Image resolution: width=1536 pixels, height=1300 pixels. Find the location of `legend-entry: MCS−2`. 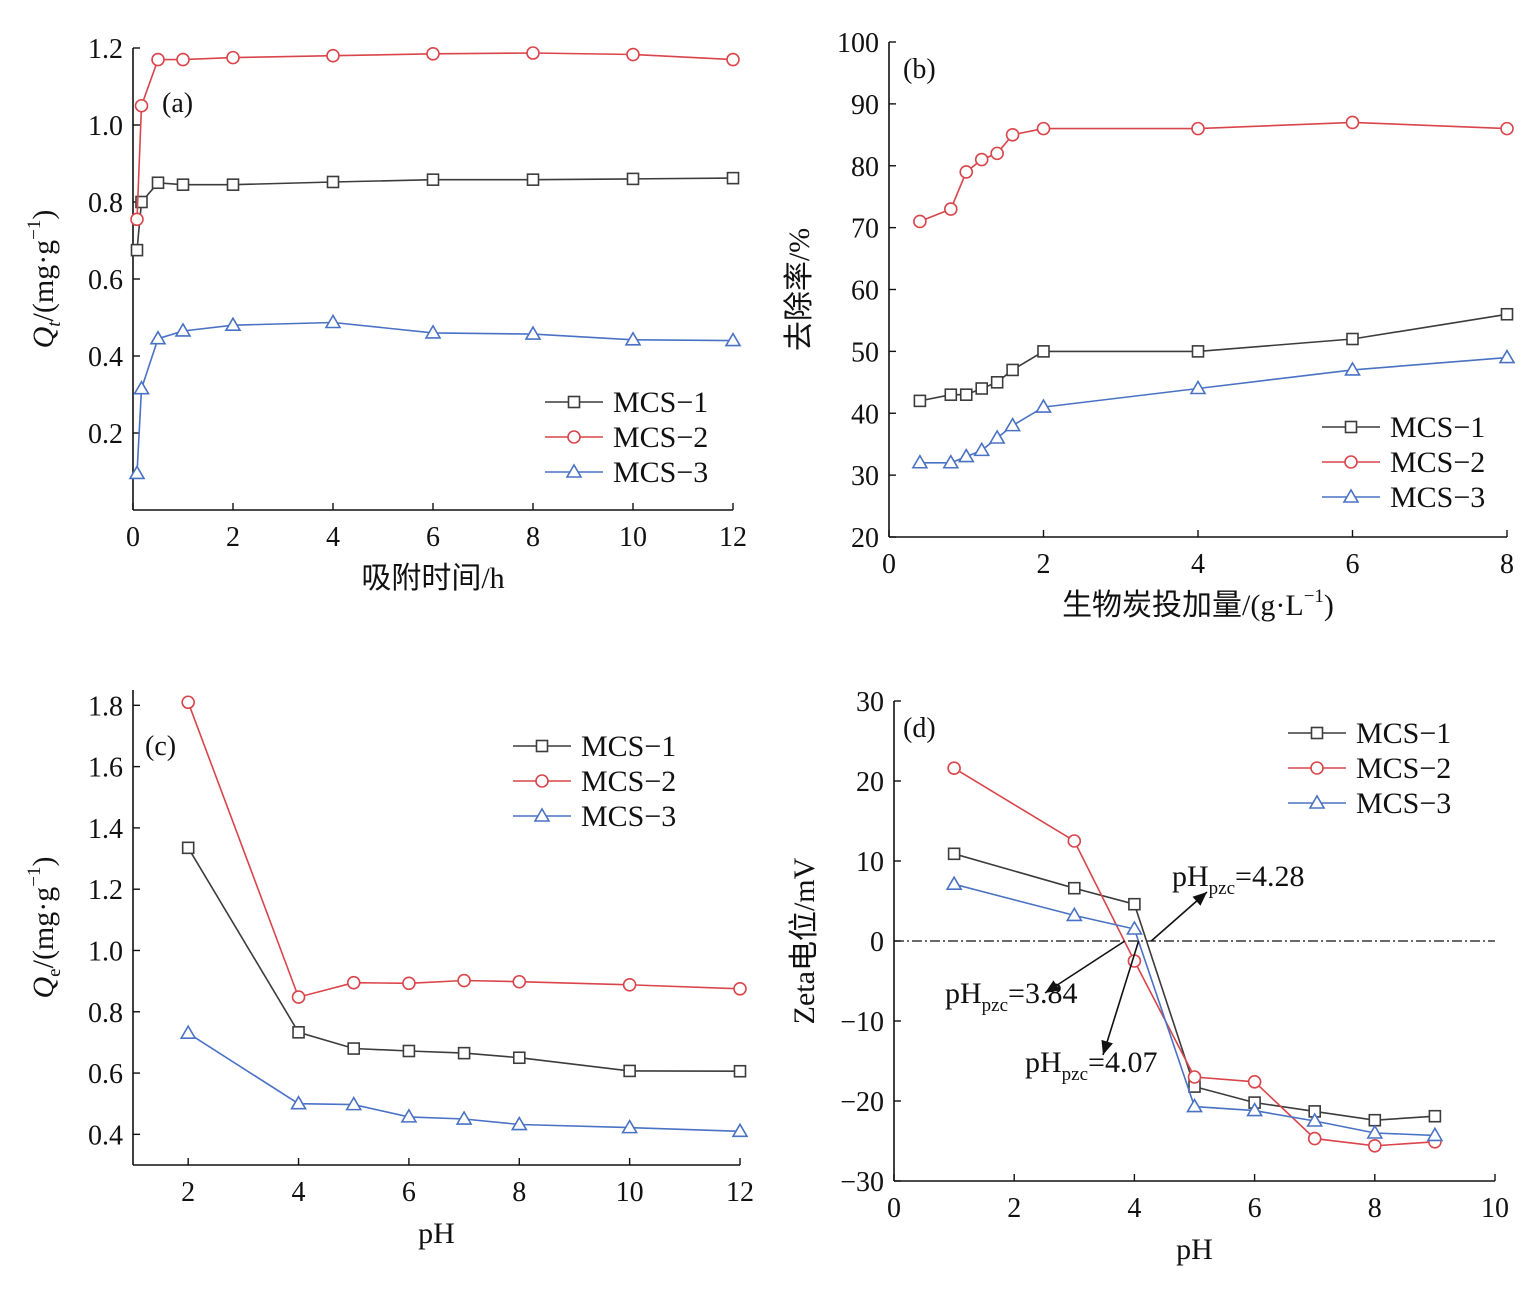

legend-entry: MCS−2 is located at coordinates (626, 437).